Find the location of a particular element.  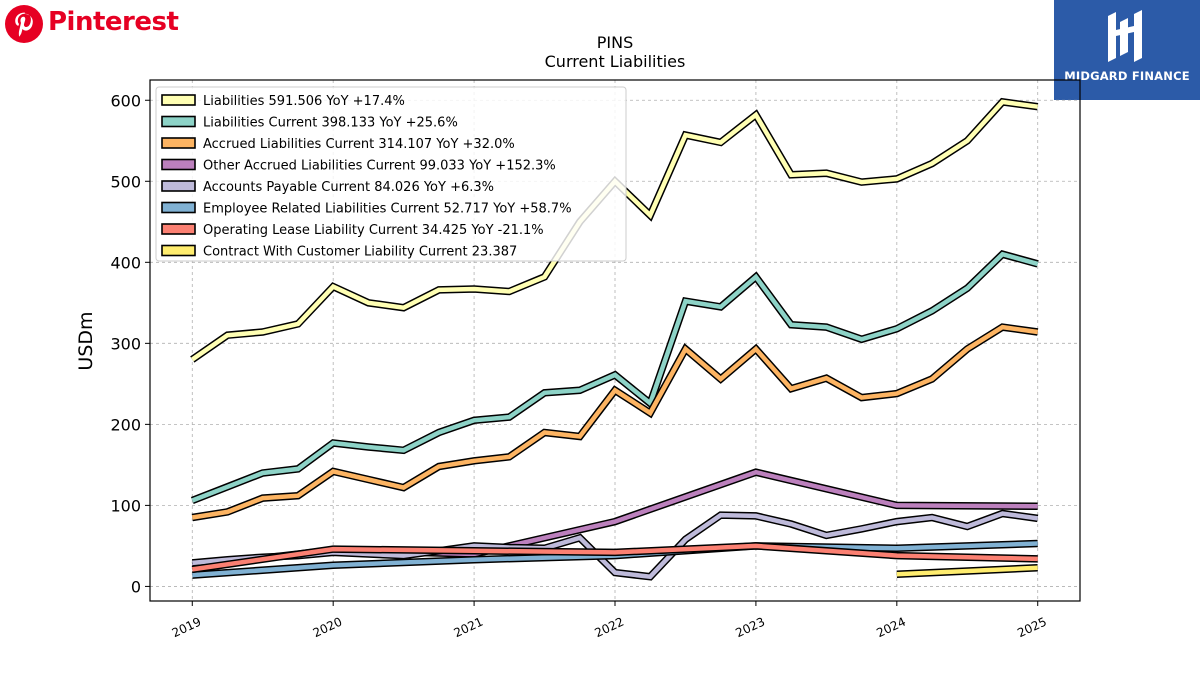

midgard-finance-wordmark: MIDGARD FINANCE is located at coordinates (1127, 76).